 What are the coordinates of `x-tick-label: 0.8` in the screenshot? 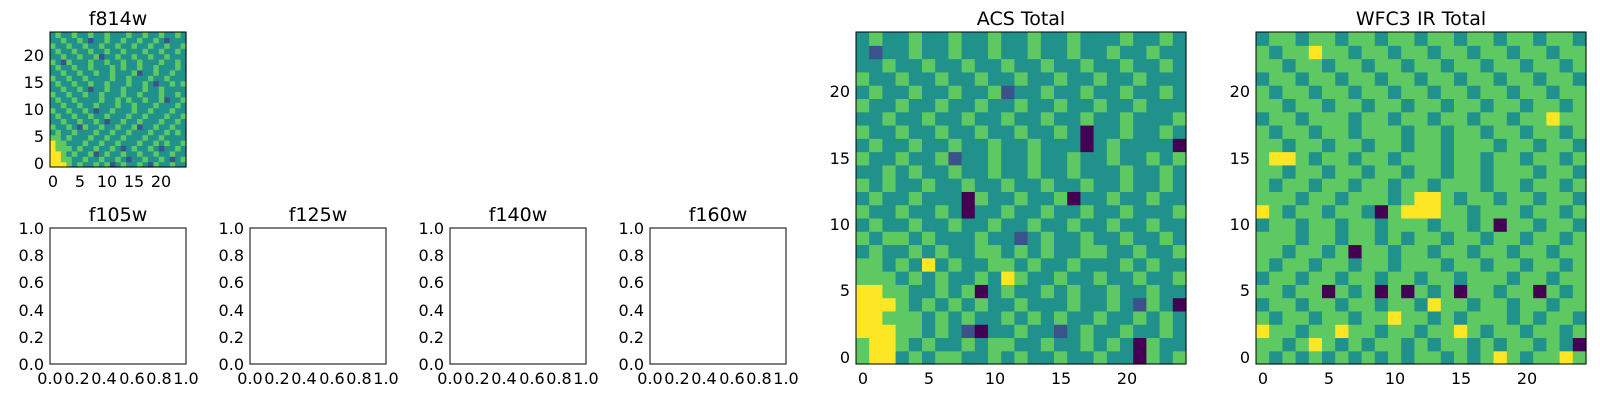 It's located at (158, 378).